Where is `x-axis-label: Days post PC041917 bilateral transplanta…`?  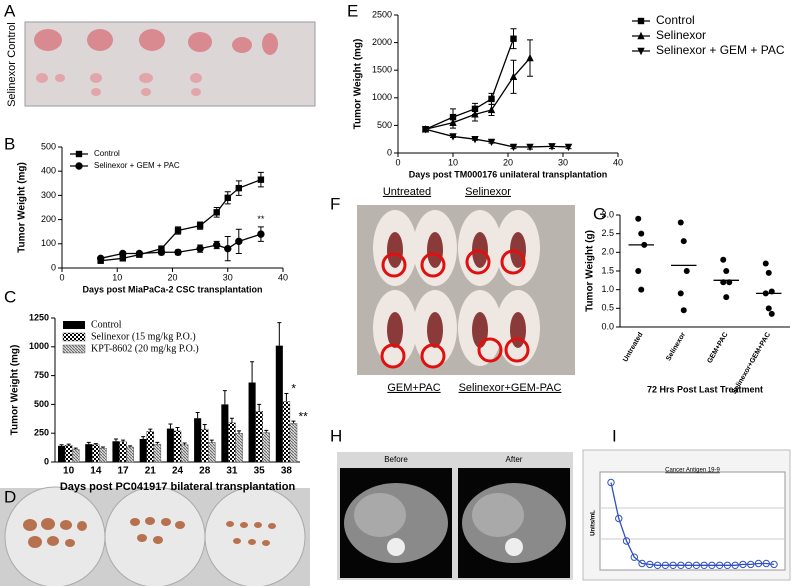
x-axis-label: Days post PC041917 bilateral transplanta… is located at coordinates (178, 487).